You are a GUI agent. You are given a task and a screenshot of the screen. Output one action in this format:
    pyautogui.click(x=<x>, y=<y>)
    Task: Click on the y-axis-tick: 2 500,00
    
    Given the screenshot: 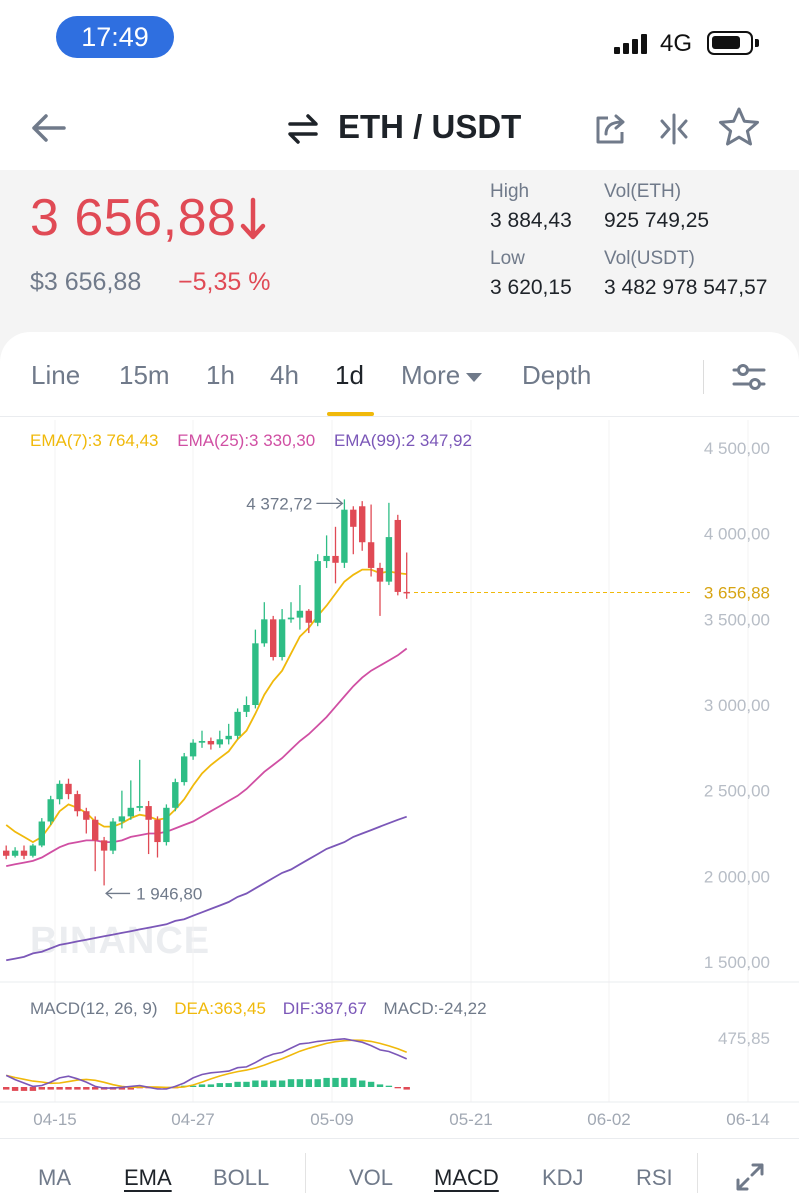 What is the action you would take?
    pyautogui.click(x=737, y=791)
    